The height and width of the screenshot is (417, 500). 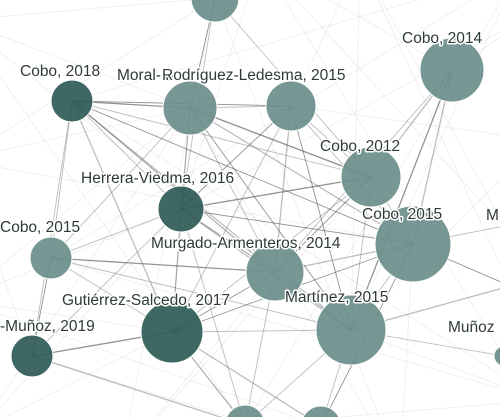 What do you see at coordinates (146, 300) in the screenshot?
I see `node-label-gutierrez: Gutiérrez-Salcedo, 2017` at bounding box center [146, 300].